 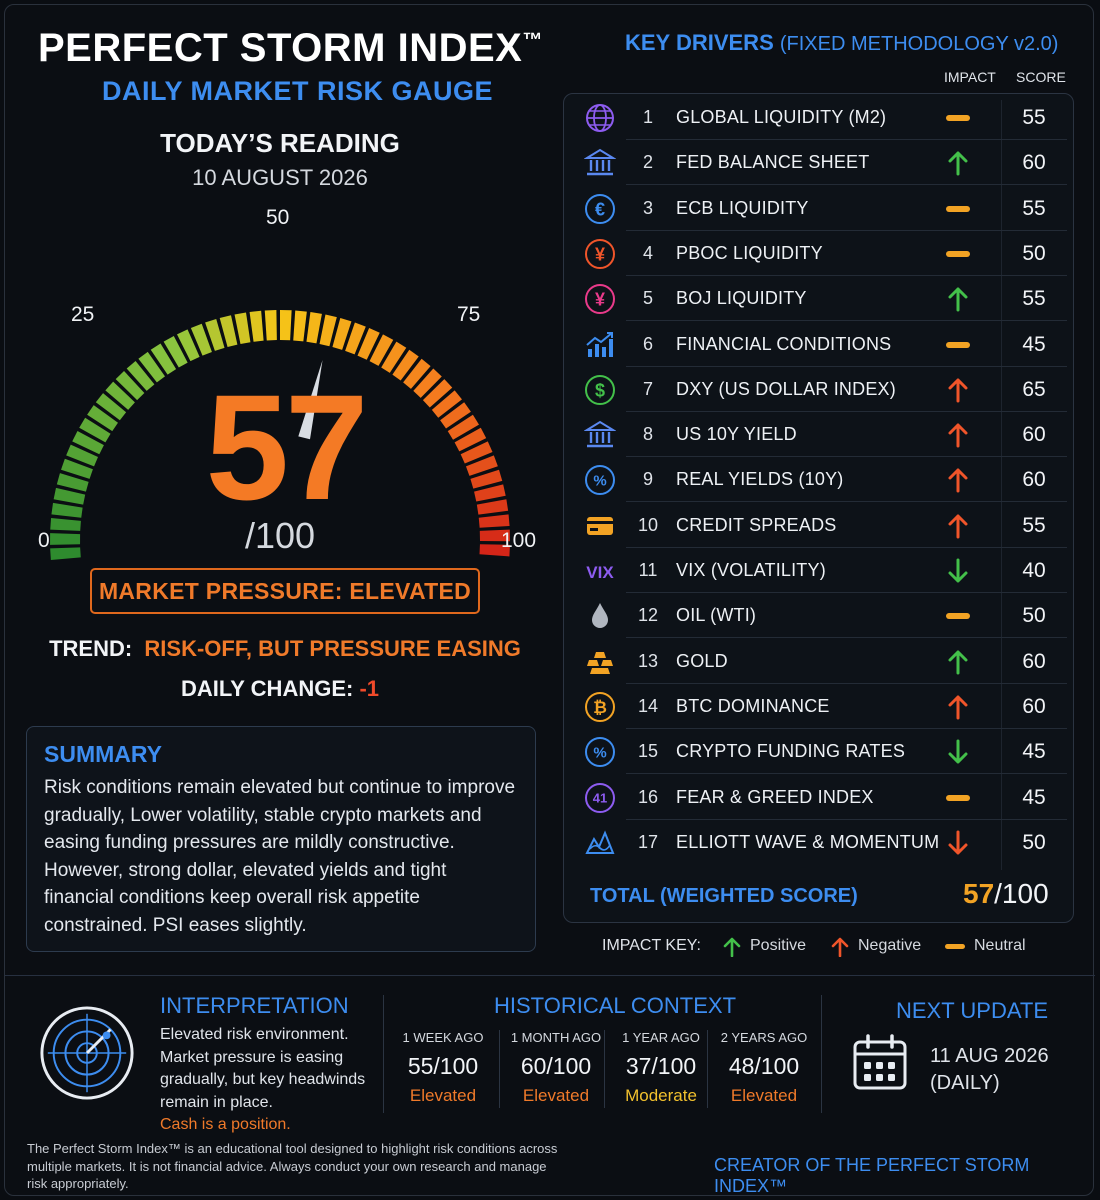 I want to click on driver-row: 13 GOLD 60, so click(x=819, y=661).